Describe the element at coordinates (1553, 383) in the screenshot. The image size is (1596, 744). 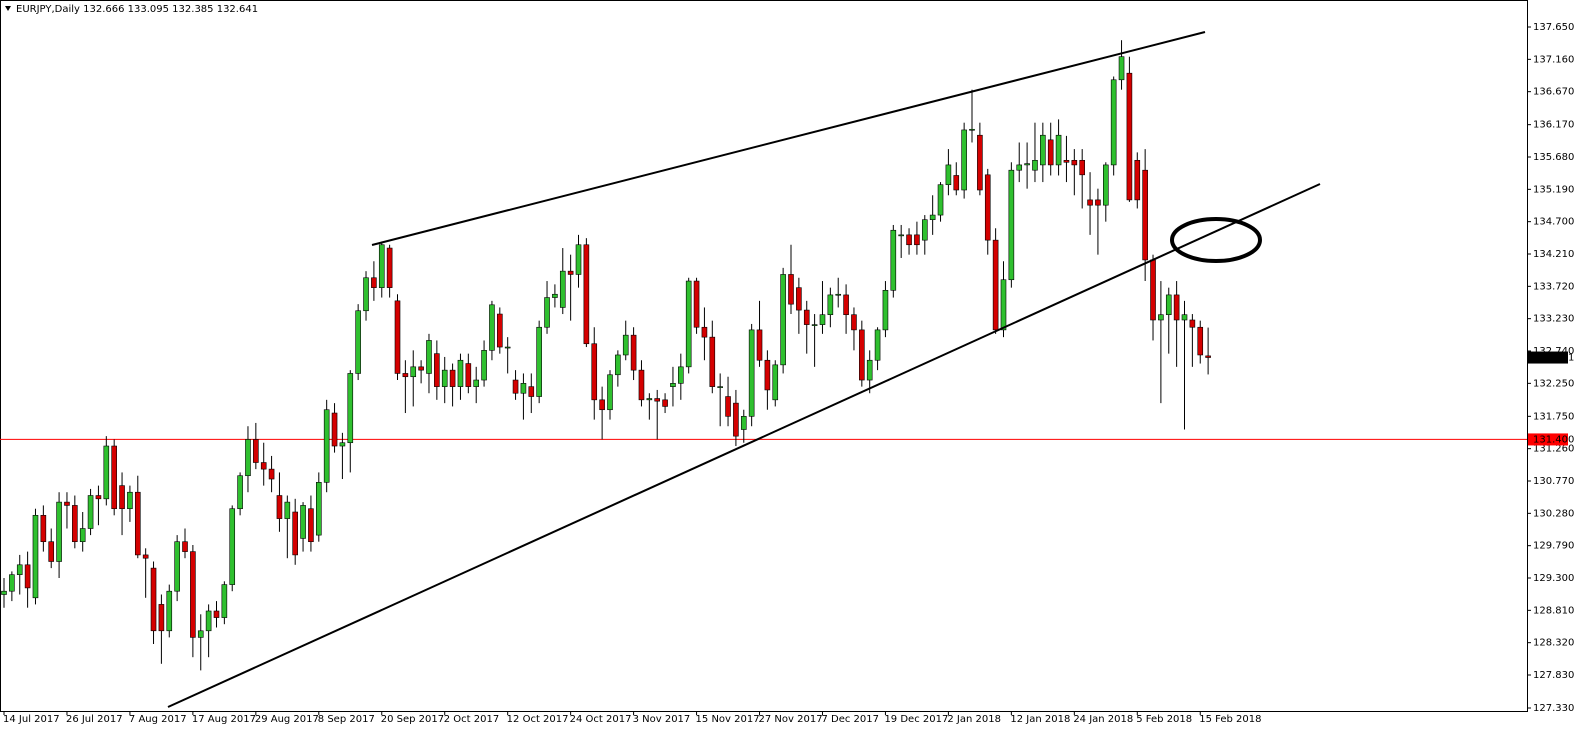
I see `y-tick-label: 132.250` at that location.